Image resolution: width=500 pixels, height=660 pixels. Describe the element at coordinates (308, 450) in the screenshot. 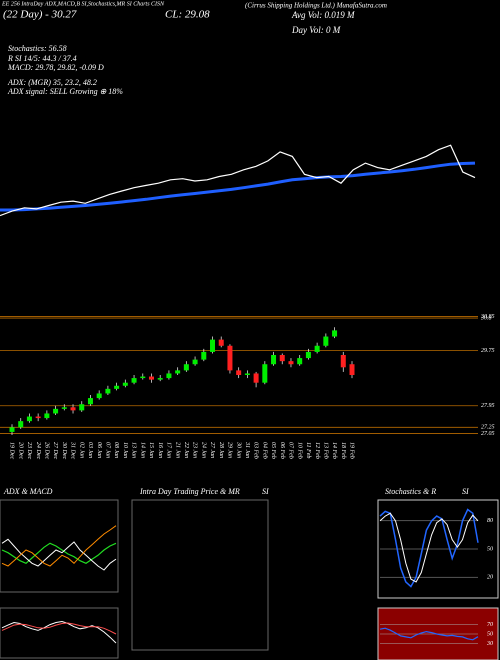

I see `x-tick-label: 11 Feb` at that location.